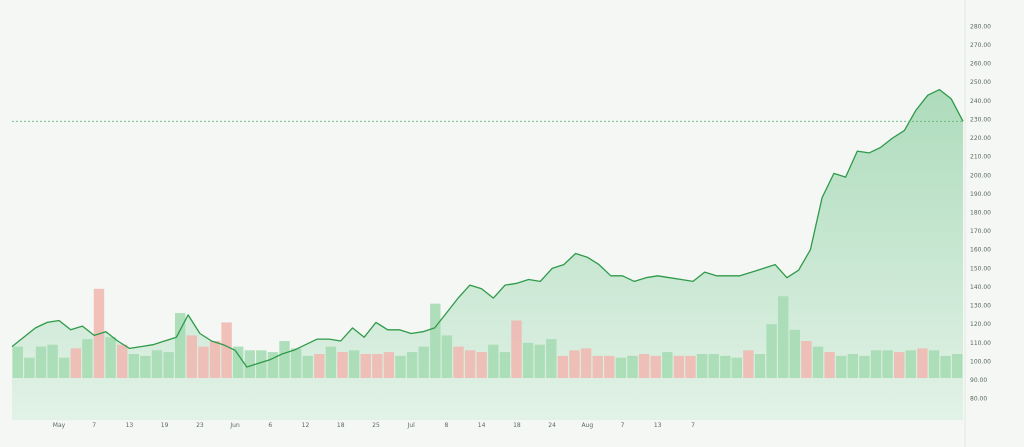 The width and height of the screenshot is (1024, 447). I want to click on y-tick-label: 250.00, so click(980, 82).